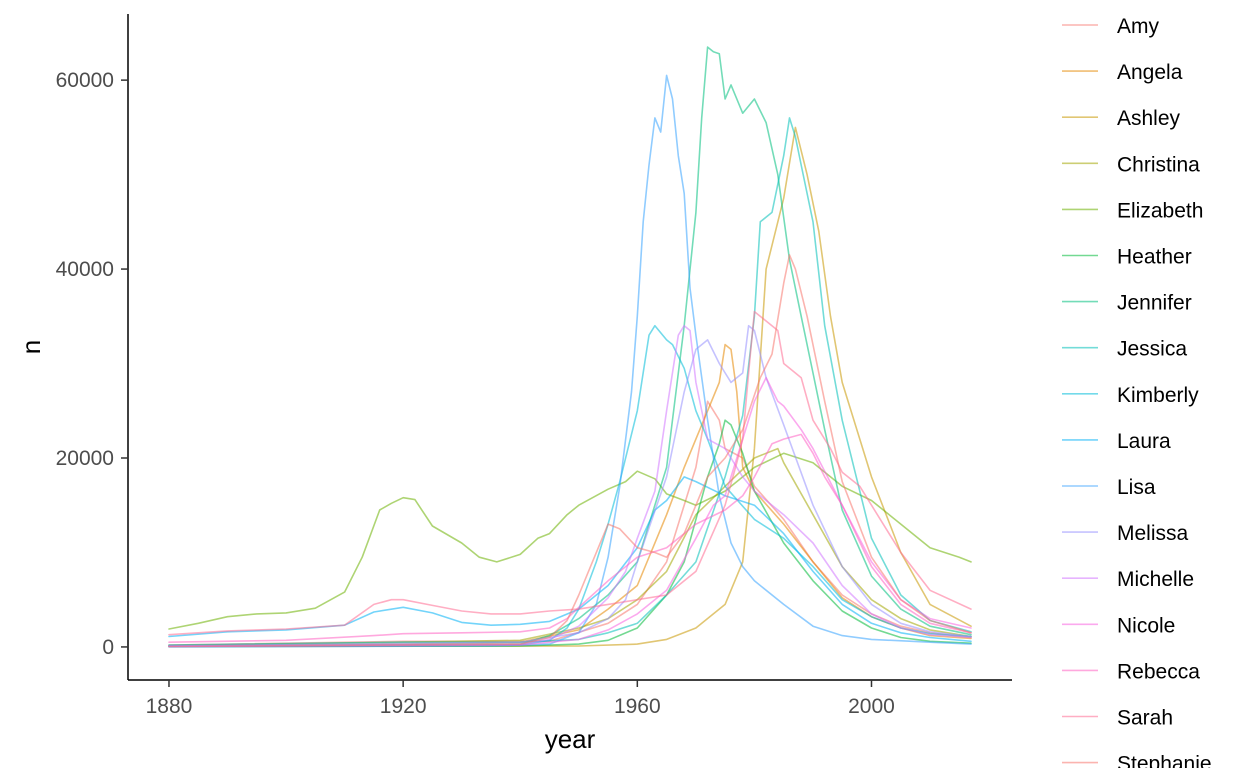 The height and width of the screenshot is (768, 1248). What do you see at coordinates (1146, 625) in the screenshot?
I see `legend-label-nicole: Nicole` at bounding box center [1146, 625].